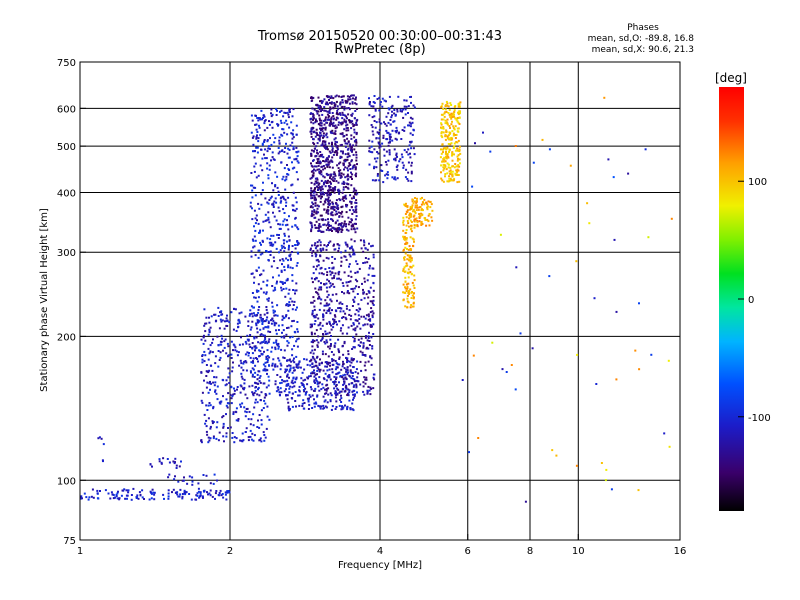  What do you see at coordinates (66, 109) in the screenshot?
I see `y-tick-label: 600` at bounding box center [66, 109].